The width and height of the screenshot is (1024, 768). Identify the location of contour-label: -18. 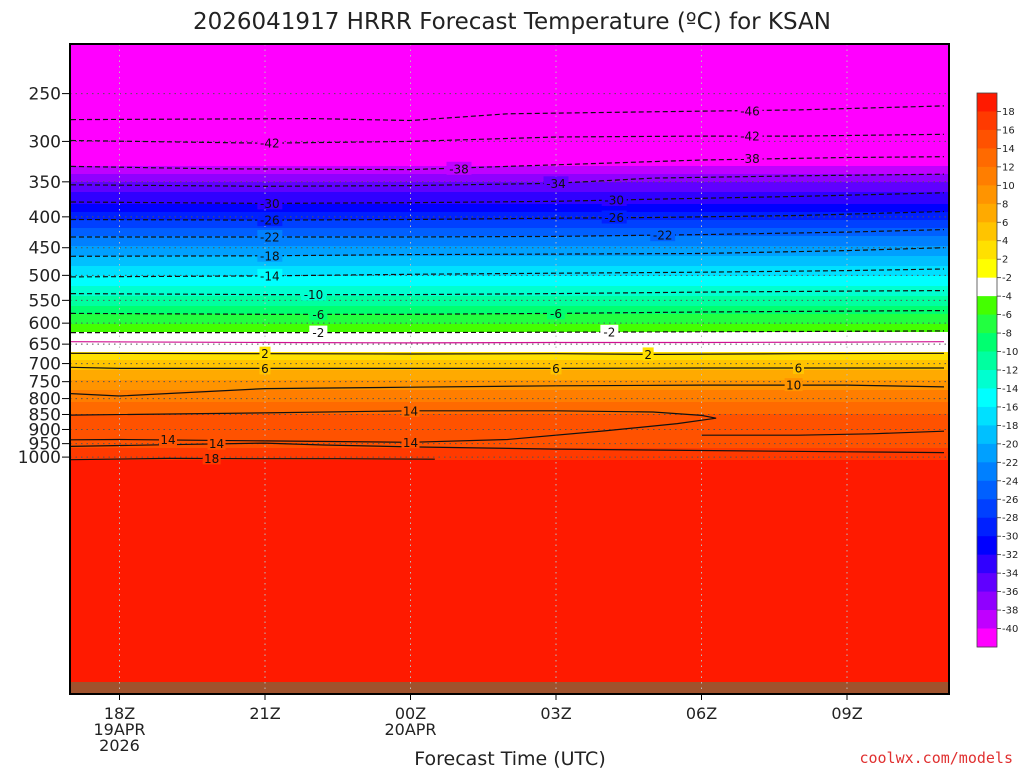
(270, 256).